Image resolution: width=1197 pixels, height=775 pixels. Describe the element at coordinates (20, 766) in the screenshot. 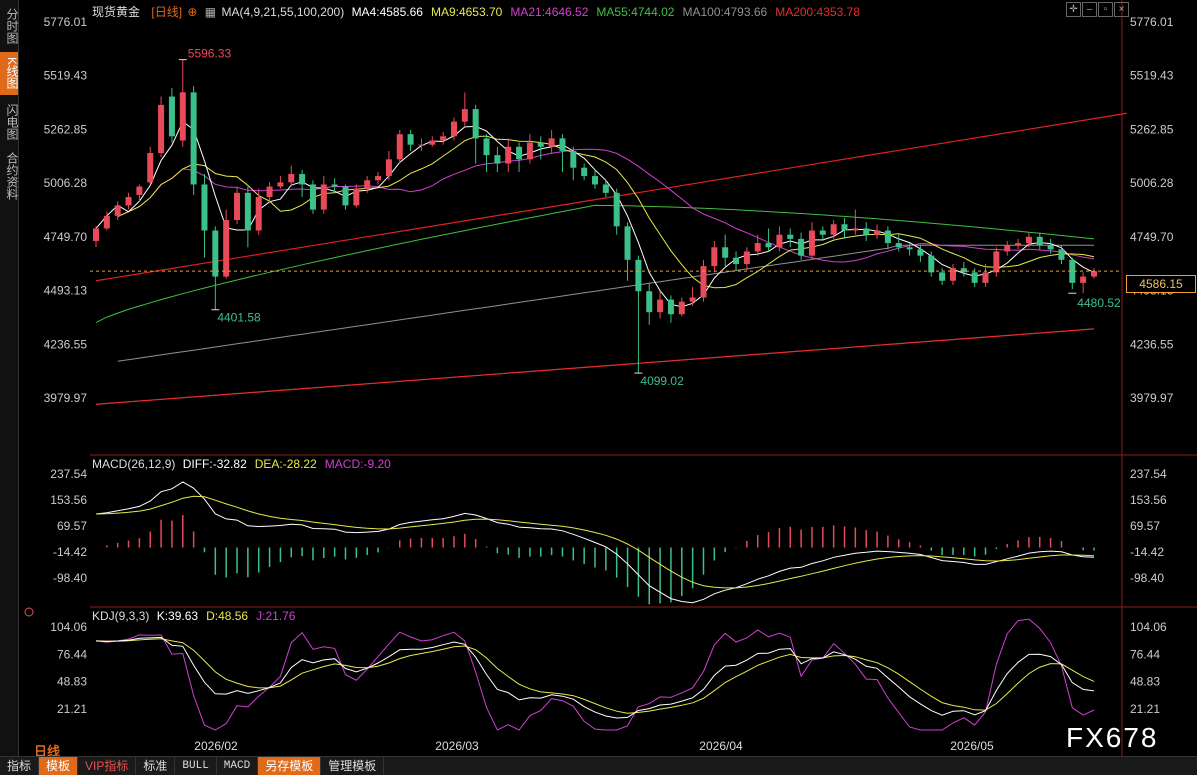

I see `bottom-tab-0: 指标` at that location.